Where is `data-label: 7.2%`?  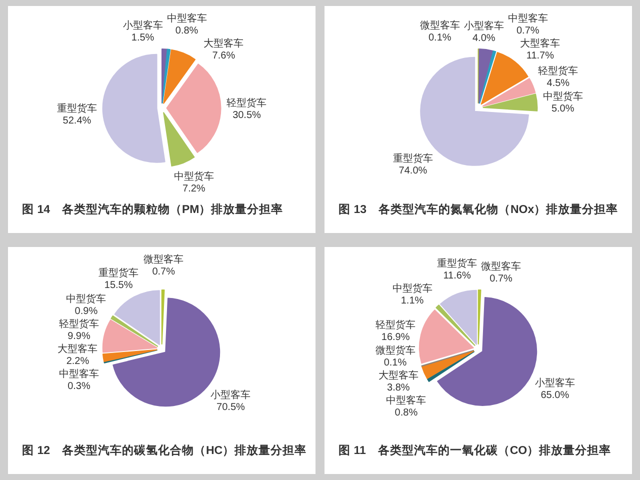 data-label: 7.2% is located at coordinates (194, 188).